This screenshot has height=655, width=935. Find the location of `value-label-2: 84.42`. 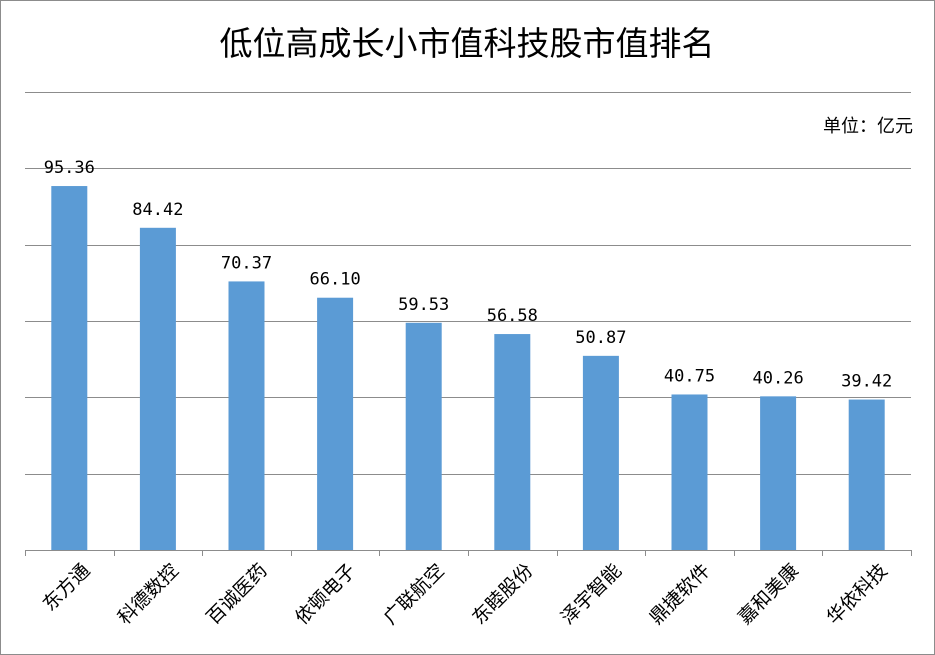

value-label-2: 84.42 is located at coordinates (157, 210).